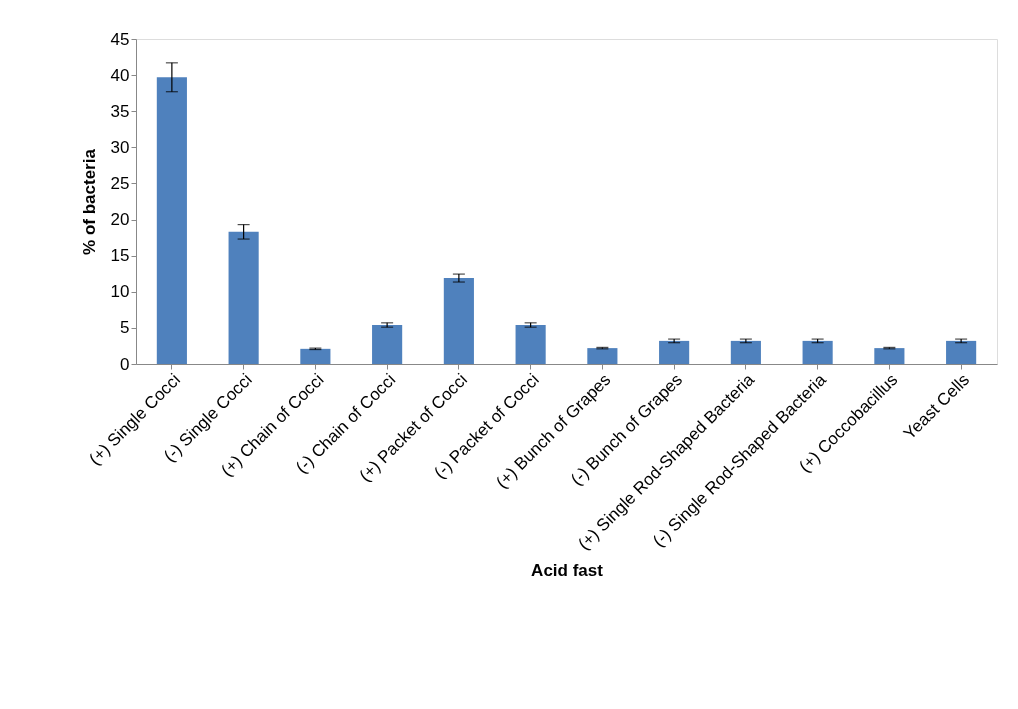 This screenshot has height=709, width=1018. Describe the element at coordinates (120, 256) in the screenshot. I see `y-tick-label: 15` at that location.